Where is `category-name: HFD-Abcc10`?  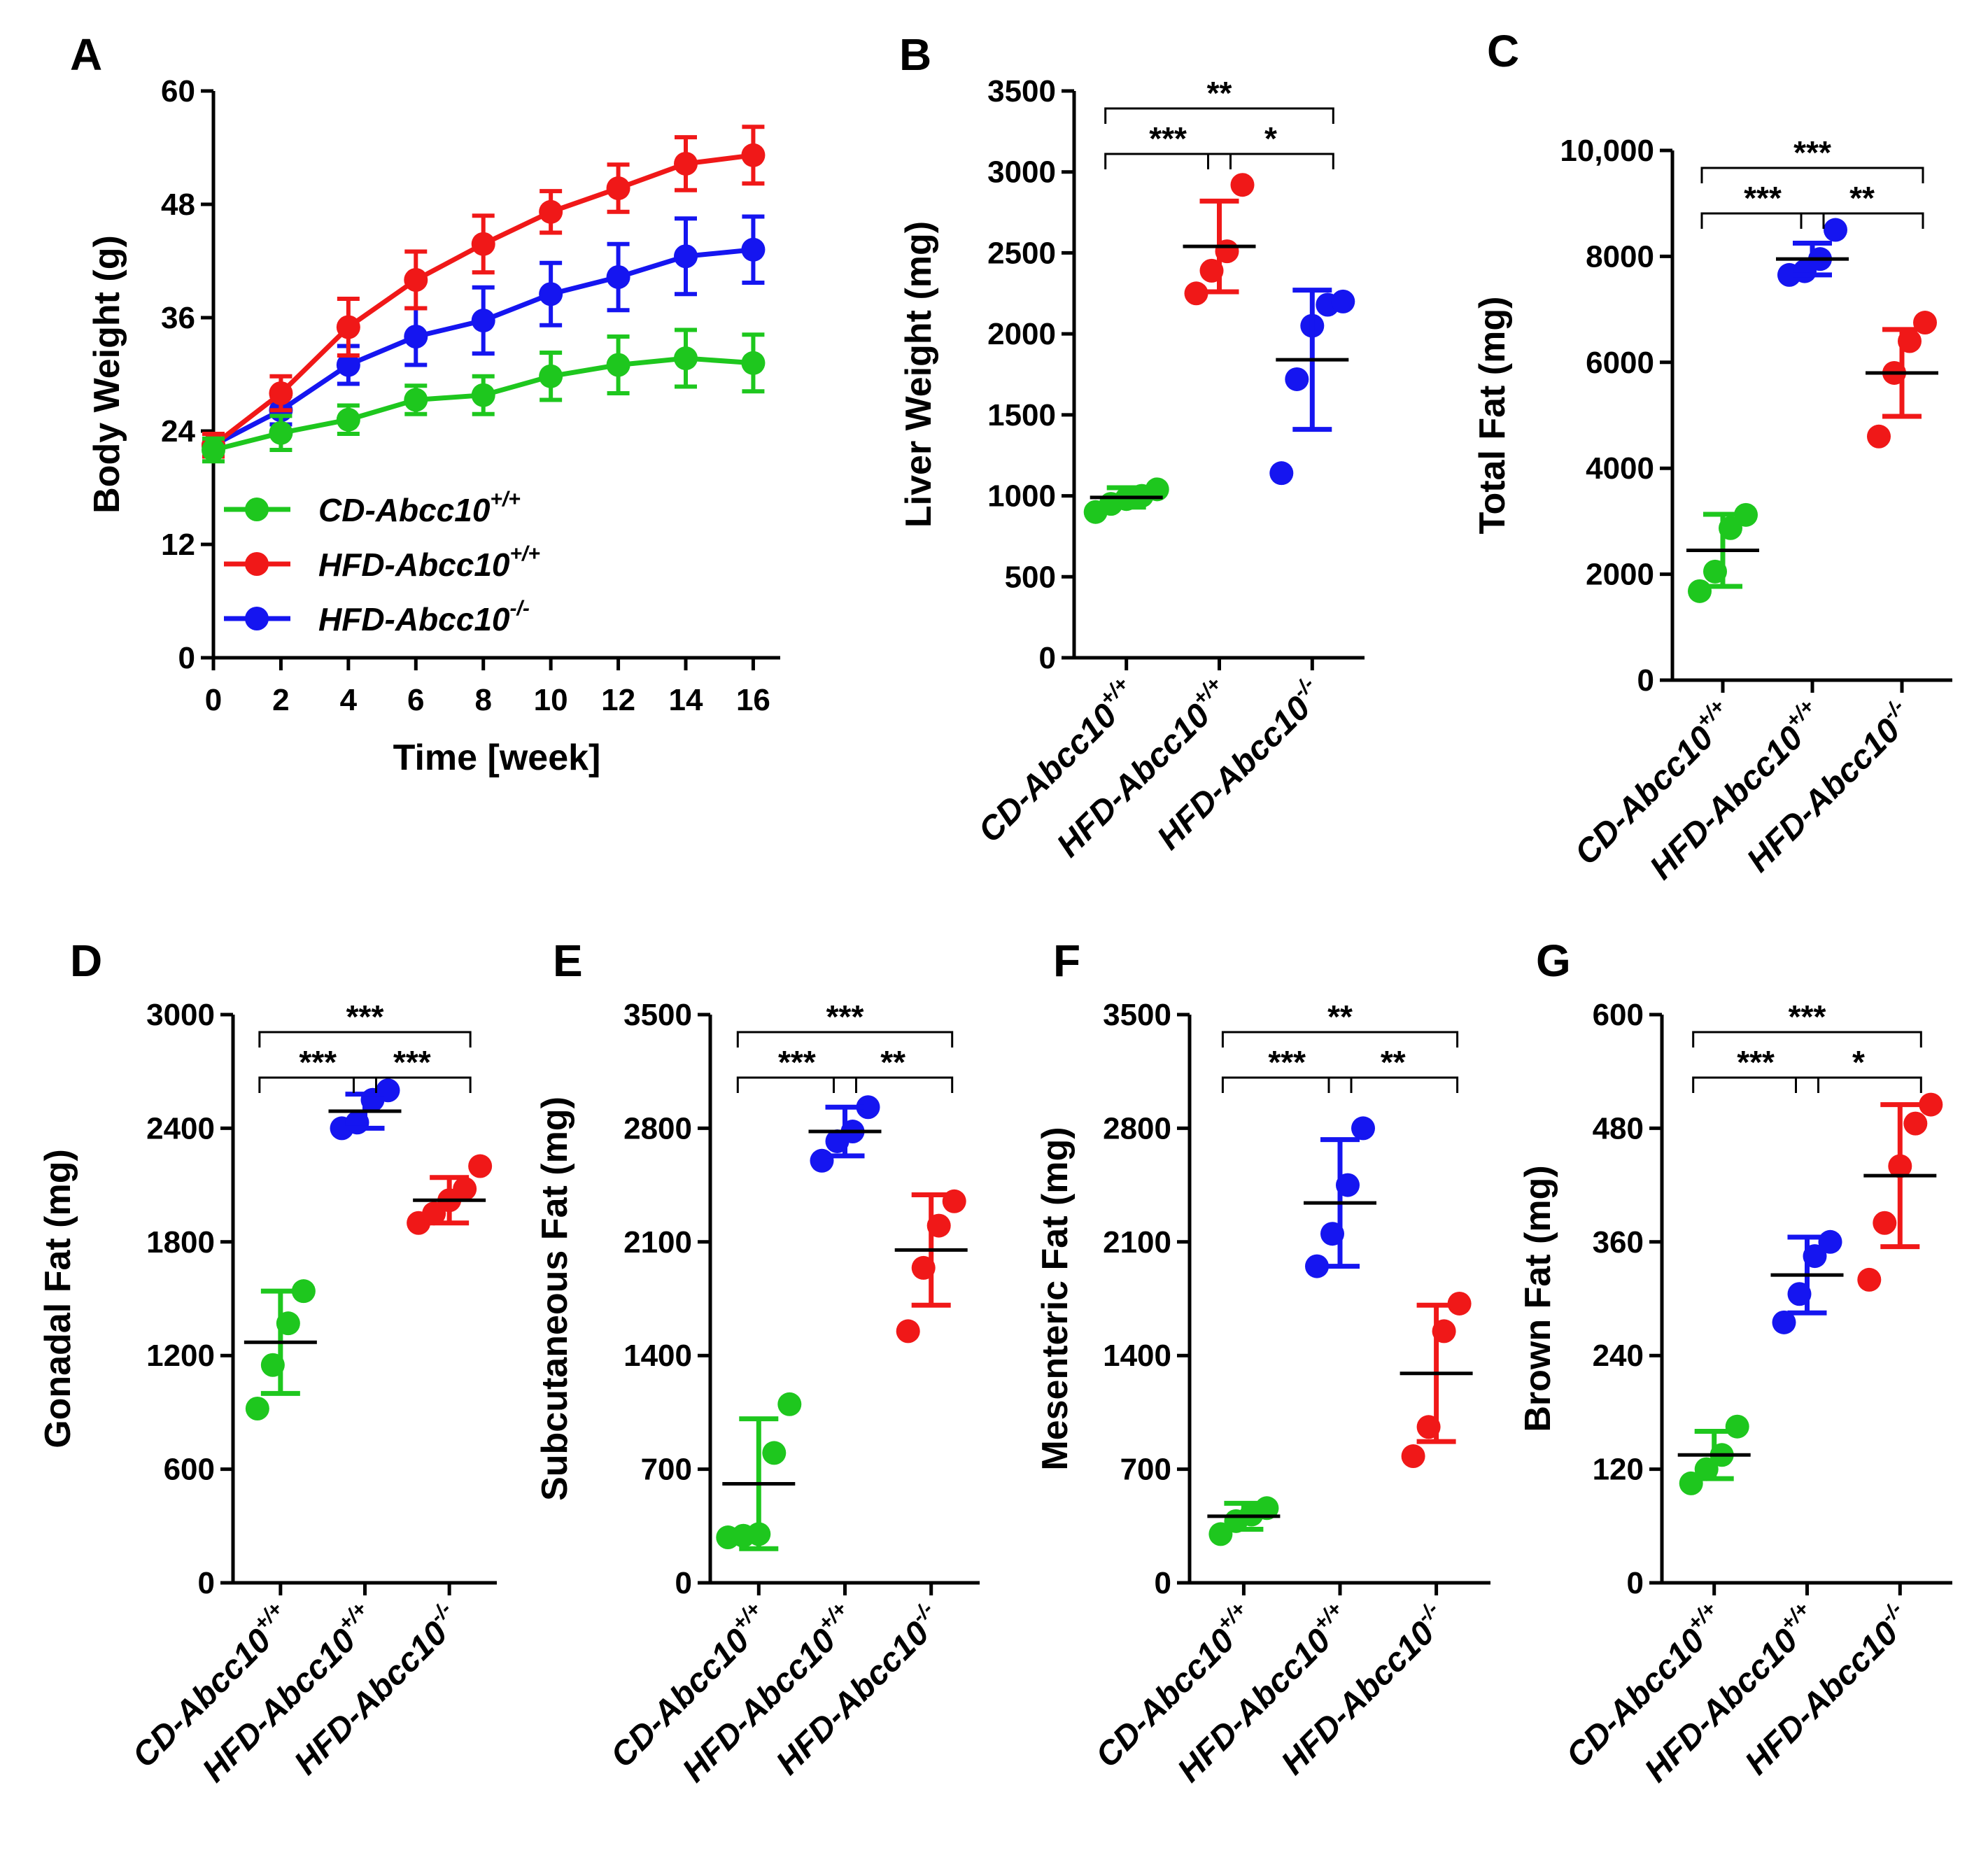 category-name: HFD-Abcc10 is located at coordinates (1726, 803).